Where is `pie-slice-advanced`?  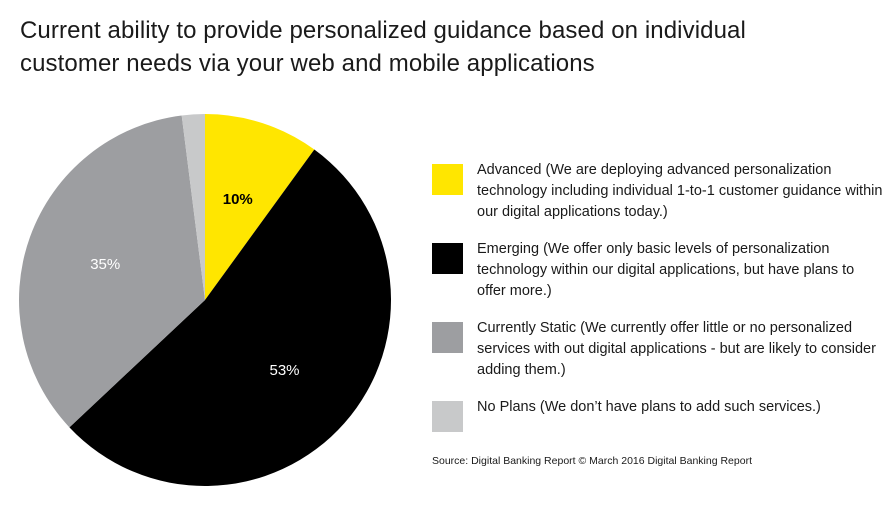 pie-slice-advanced is located at coordinates (260, 207).